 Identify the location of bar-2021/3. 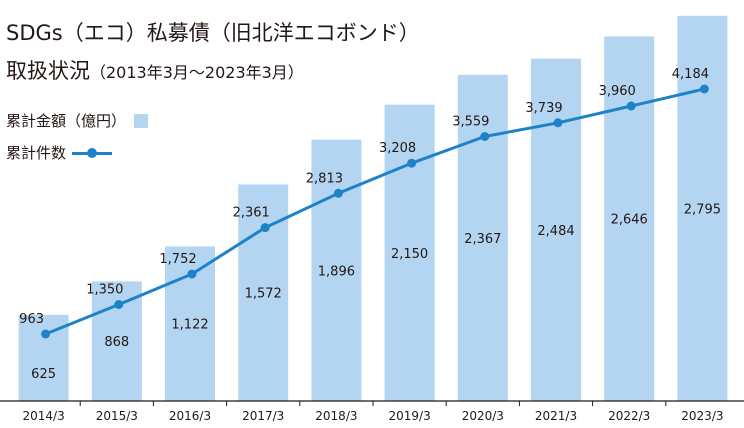
(556, 229).